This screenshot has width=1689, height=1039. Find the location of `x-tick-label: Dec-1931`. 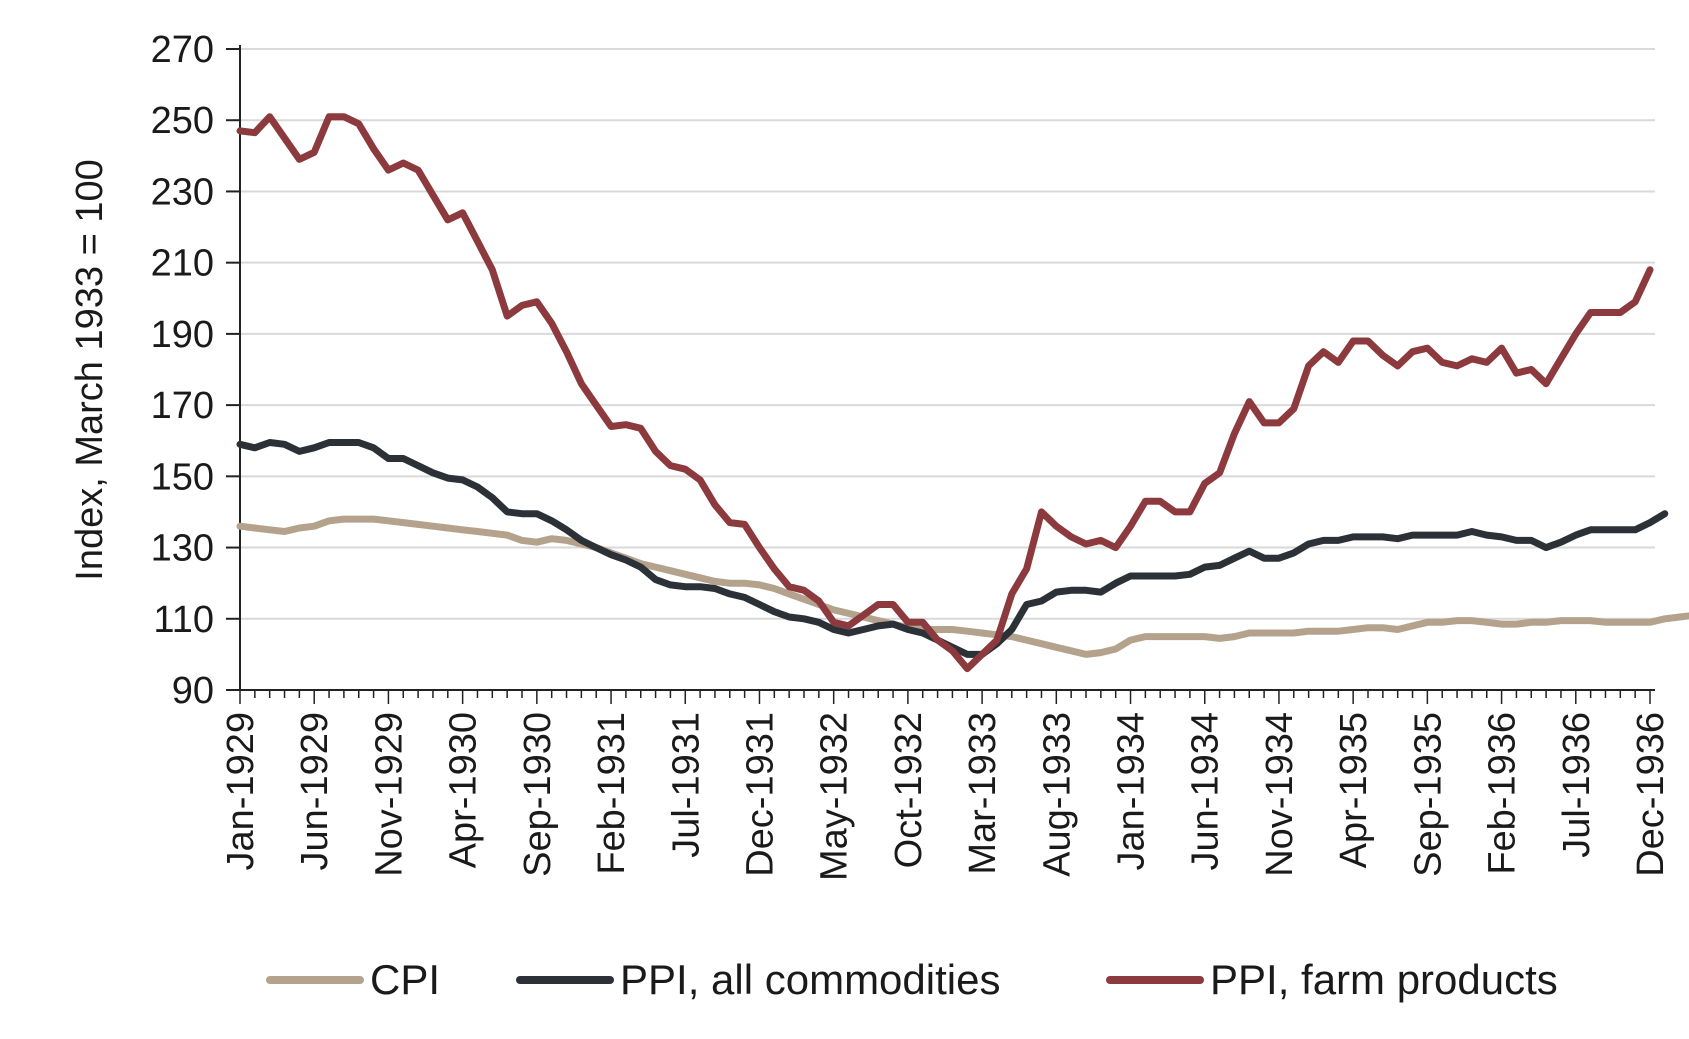

x-tick-label: Dec-1931 is located at coordinates (760, 794).